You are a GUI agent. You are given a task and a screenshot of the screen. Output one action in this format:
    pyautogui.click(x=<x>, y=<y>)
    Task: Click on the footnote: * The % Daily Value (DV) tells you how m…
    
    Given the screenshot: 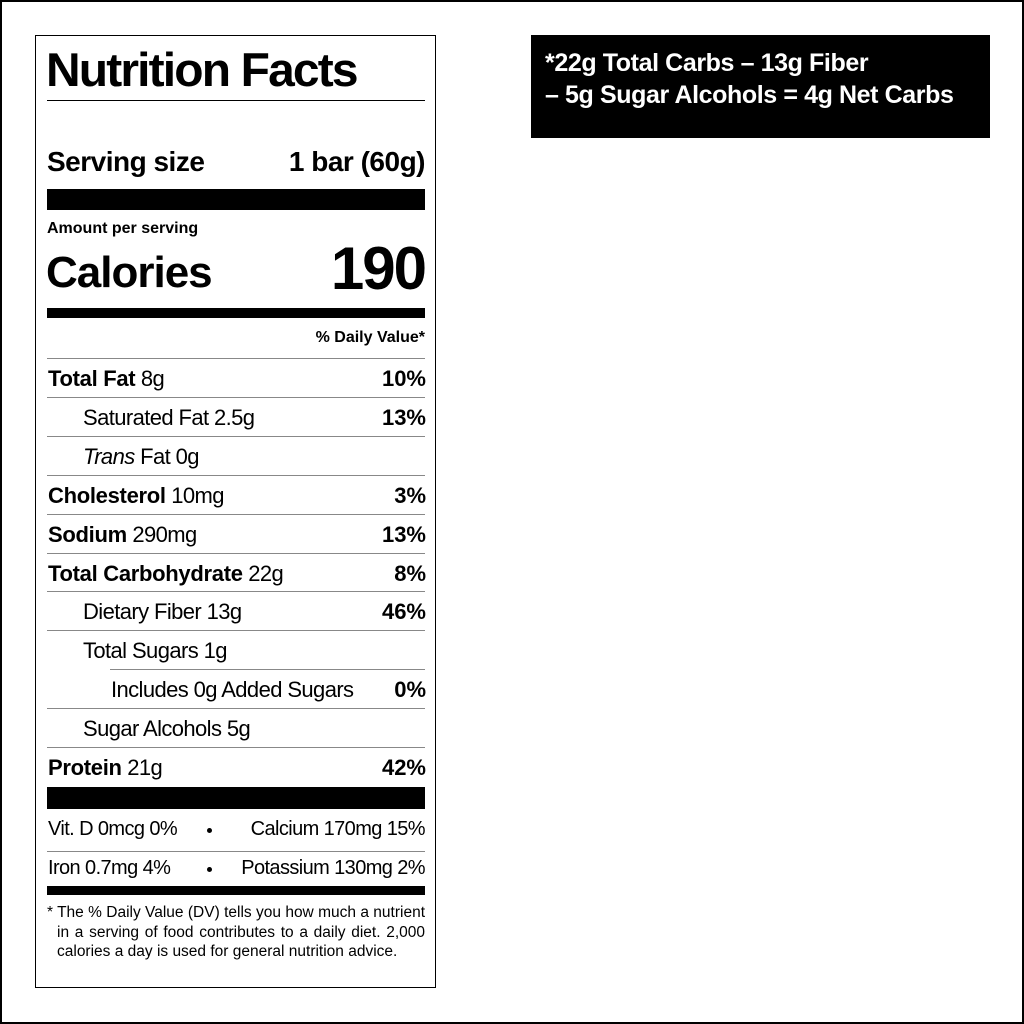 What is the action you would take?
    pyautogui.click(x=236, y=932)
    